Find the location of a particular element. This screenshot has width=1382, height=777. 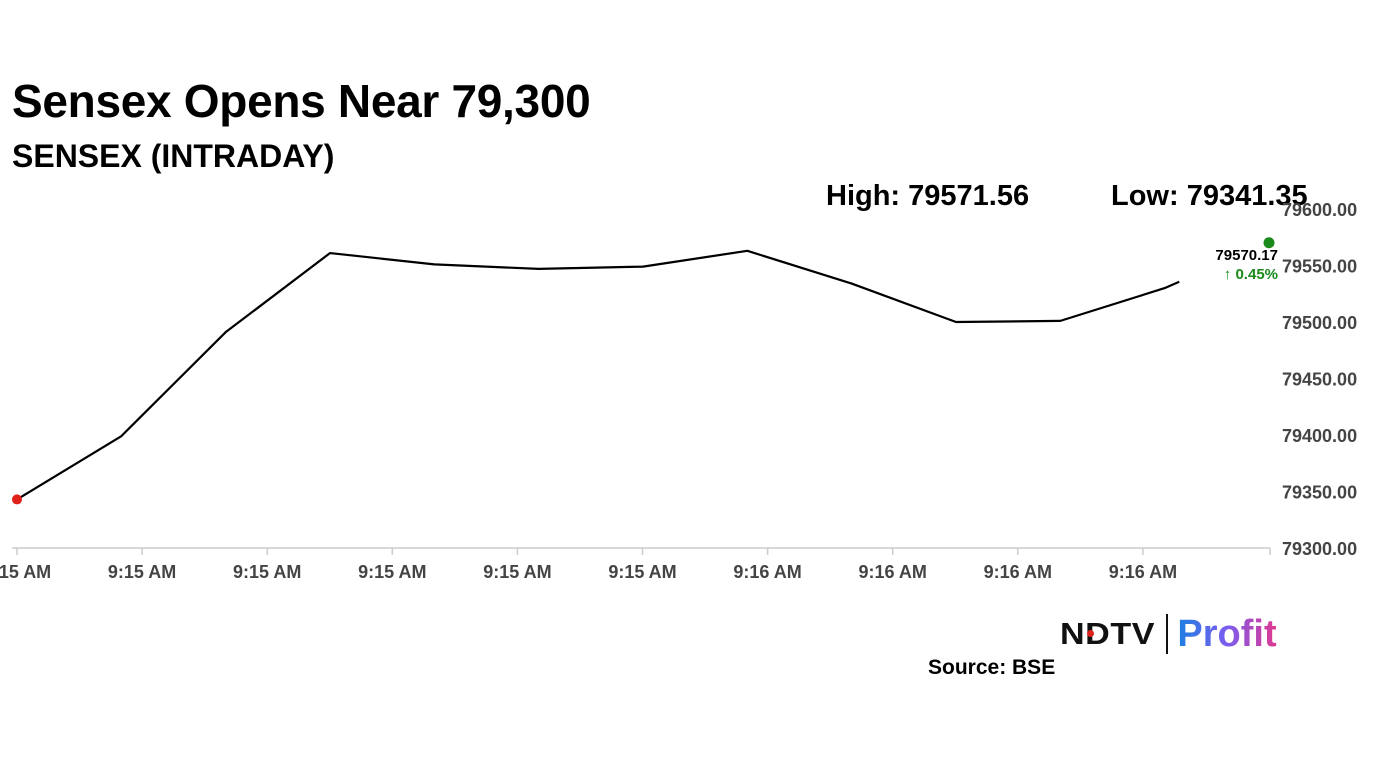

open-point-marker is located at coordinates (17, 499).